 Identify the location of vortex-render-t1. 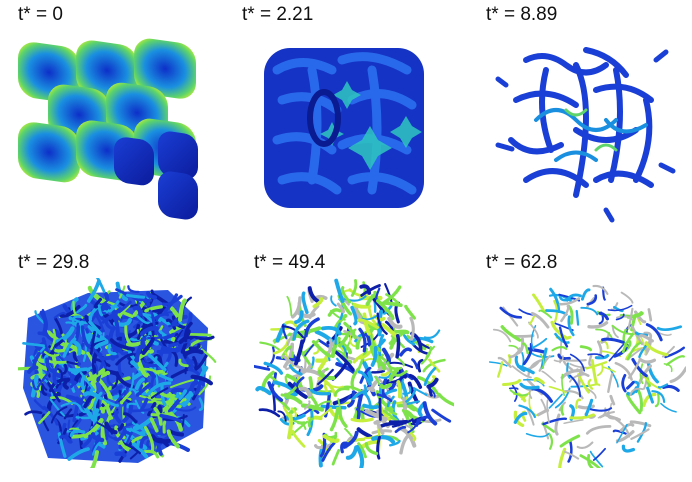
(342, 130).